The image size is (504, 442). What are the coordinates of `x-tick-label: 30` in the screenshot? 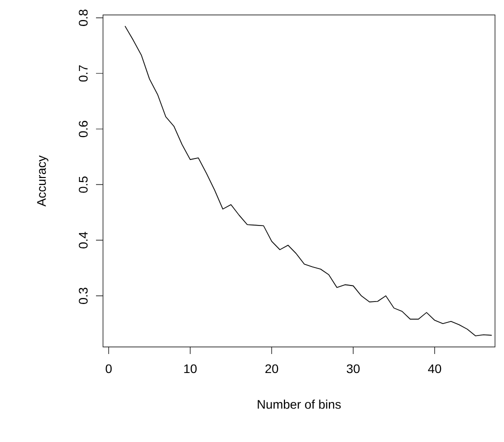 It's located at (353, 369).